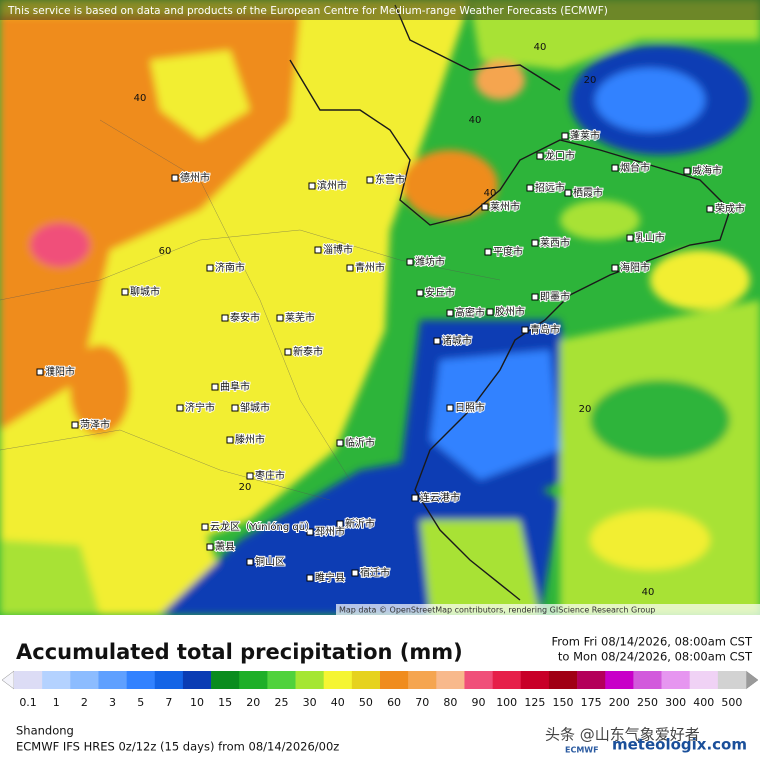  I want to click on city-label: 滕州市, so click(250, 439).